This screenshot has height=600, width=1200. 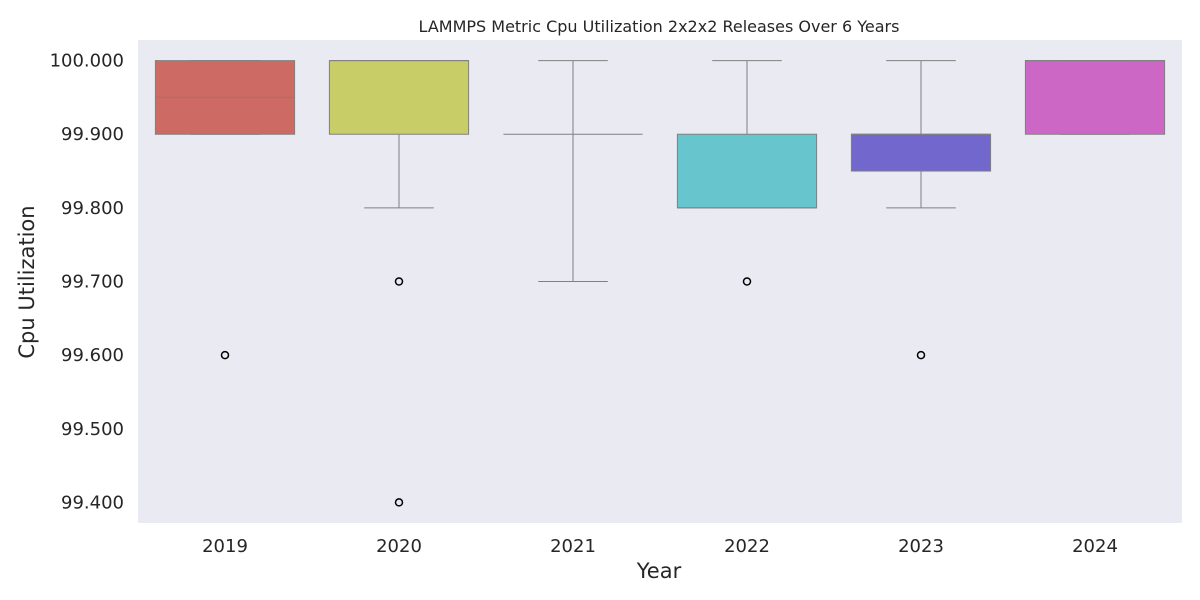 What do you see at coordinates (27, 281) in the screenshot?
I see `y-axis-label: Cpu Utilization` at bounding box center [27, 281].